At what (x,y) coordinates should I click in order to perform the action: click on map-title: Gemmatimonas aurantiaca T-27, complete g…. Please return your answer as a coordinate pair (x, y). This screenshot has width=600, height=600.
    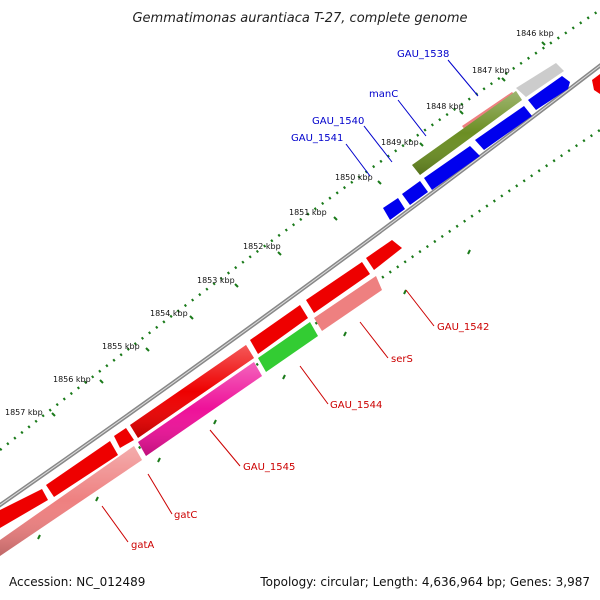
    Looking at the image, I should click on (299, 18).